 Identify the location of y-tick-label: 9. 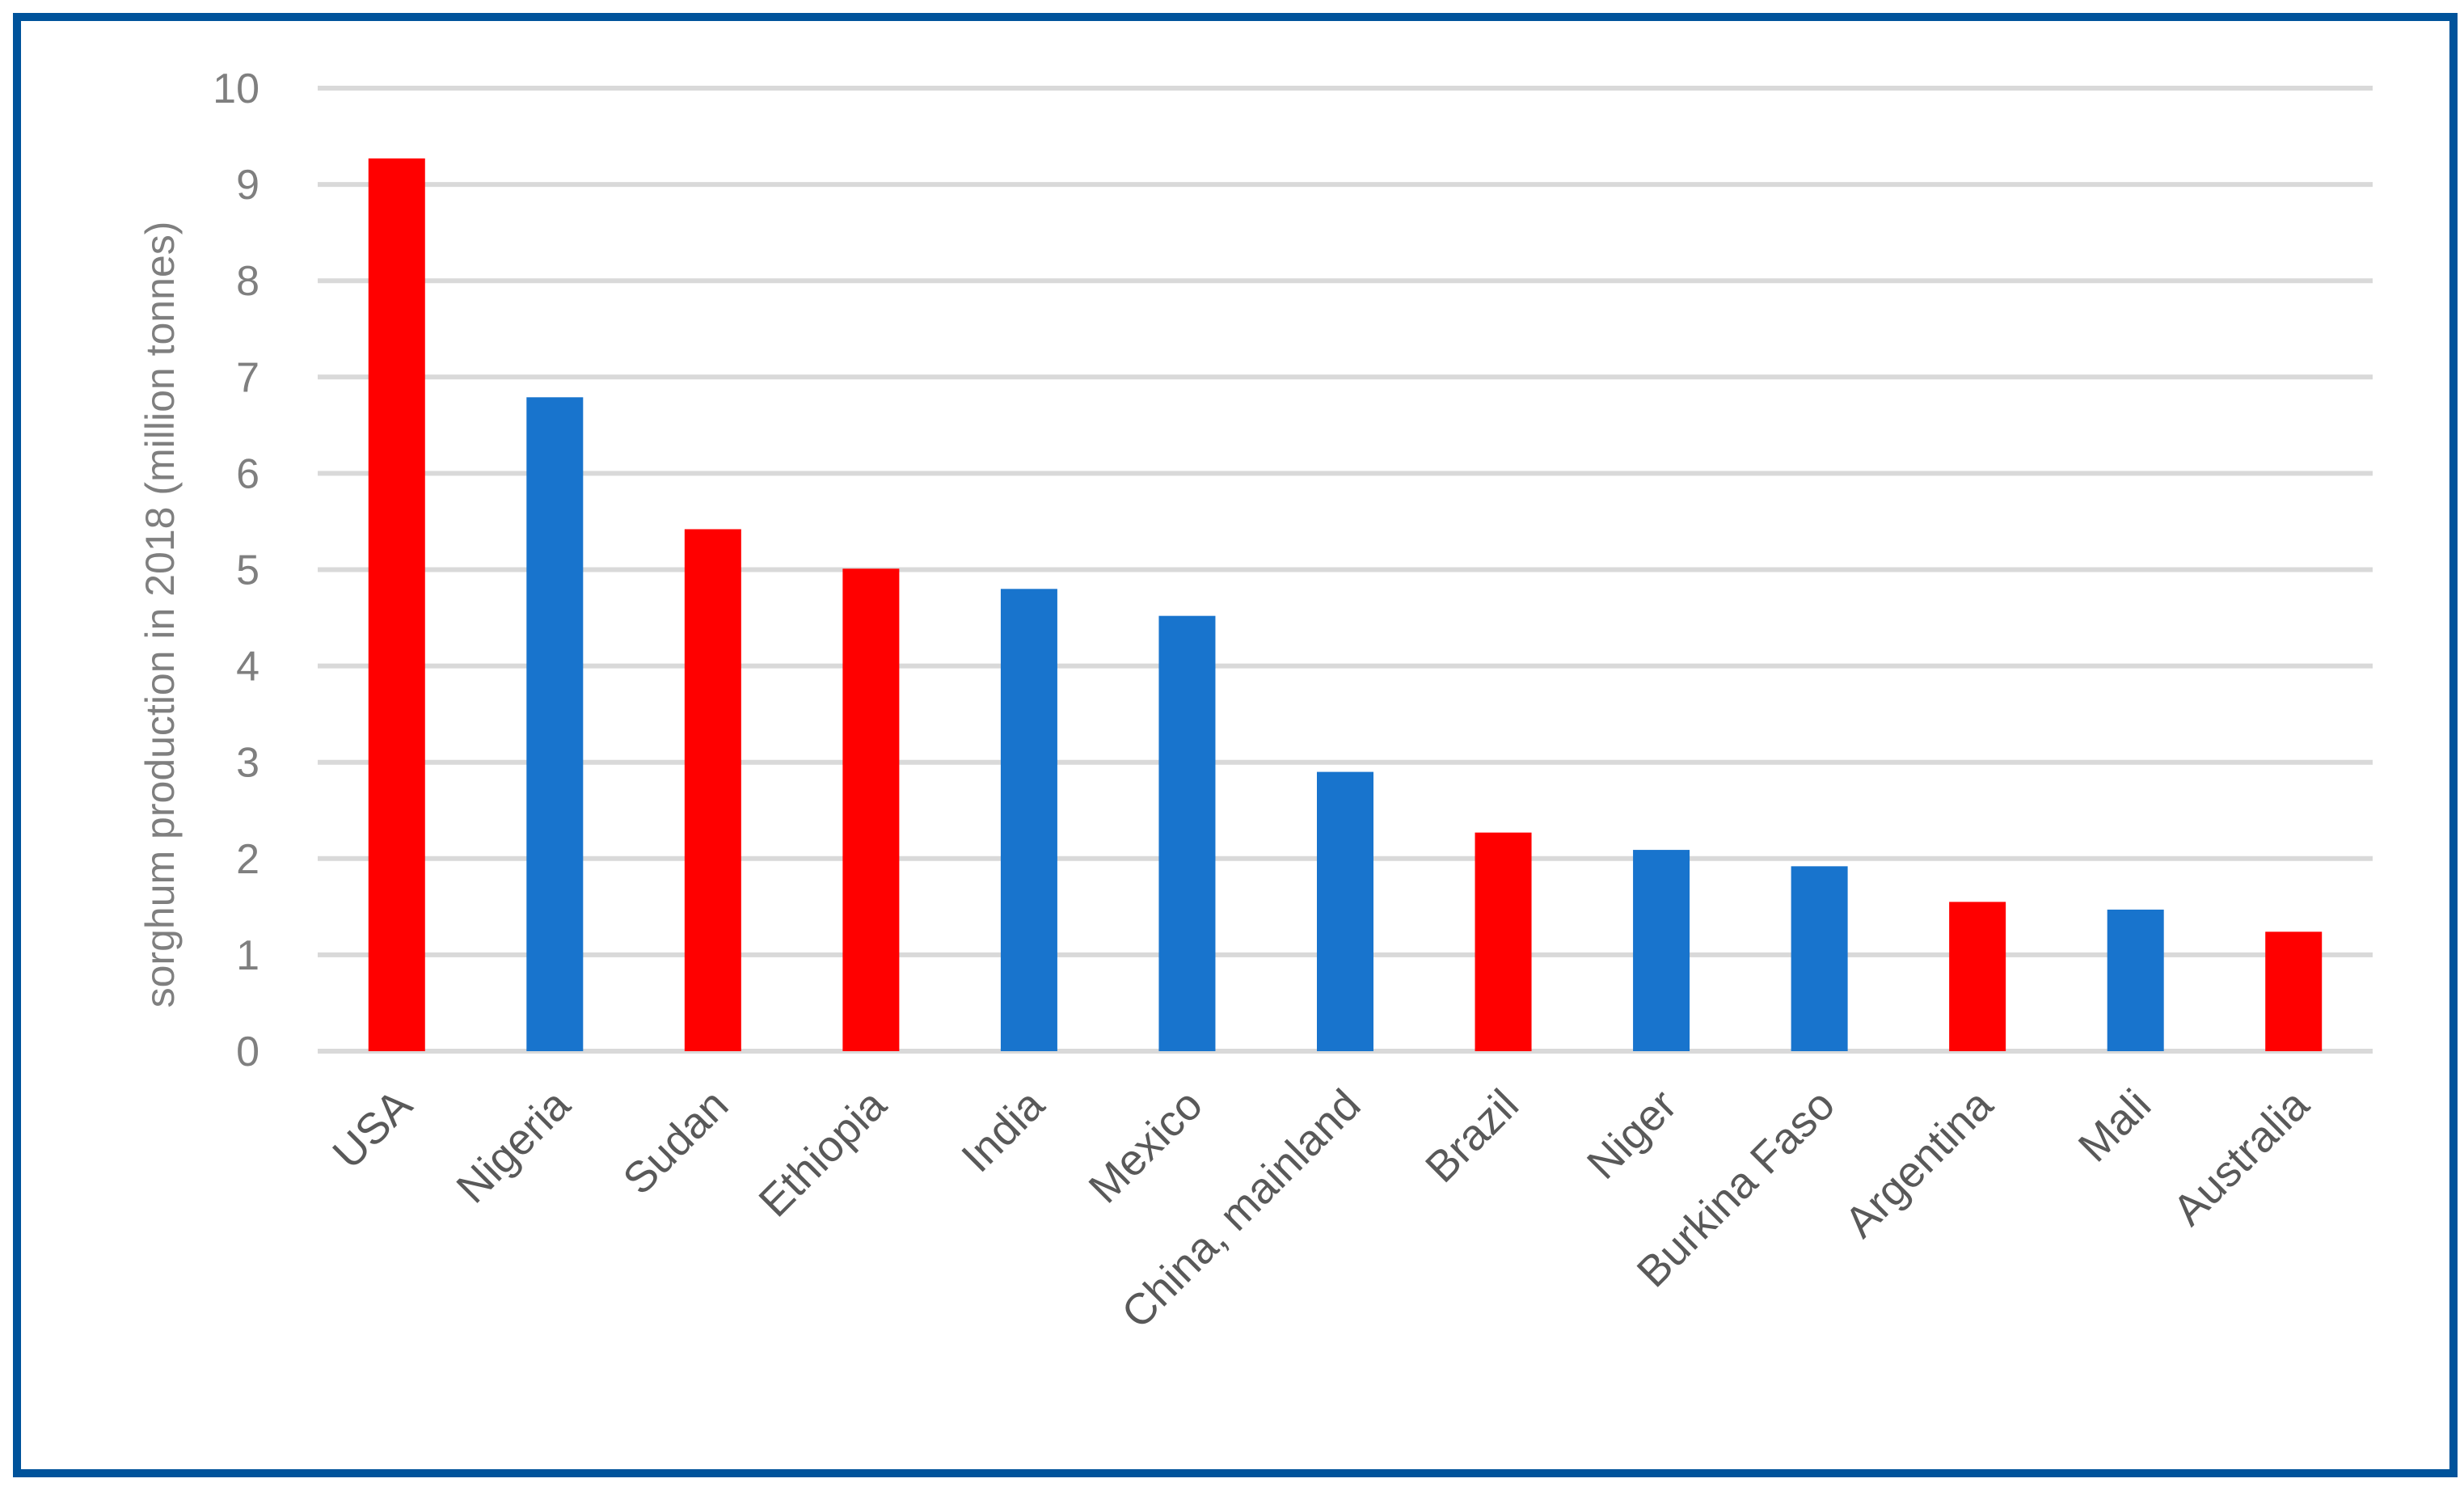
(248, 186).